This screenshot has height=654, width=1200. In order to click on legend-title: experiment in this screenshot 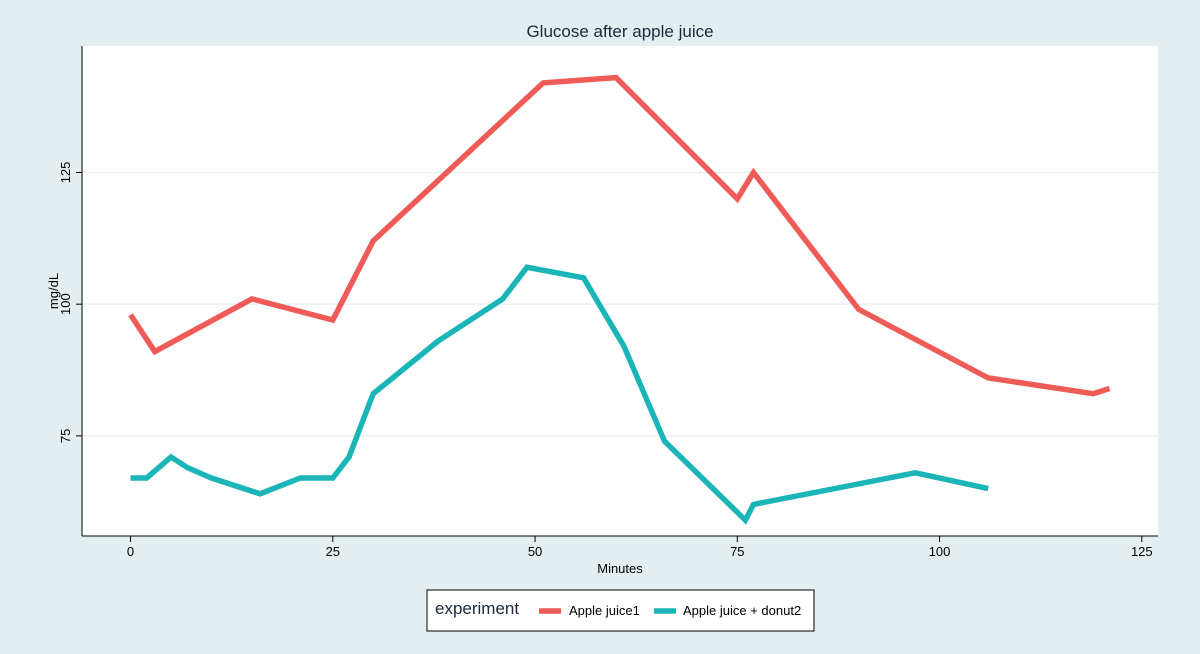, I will do `click(477, 608)`.